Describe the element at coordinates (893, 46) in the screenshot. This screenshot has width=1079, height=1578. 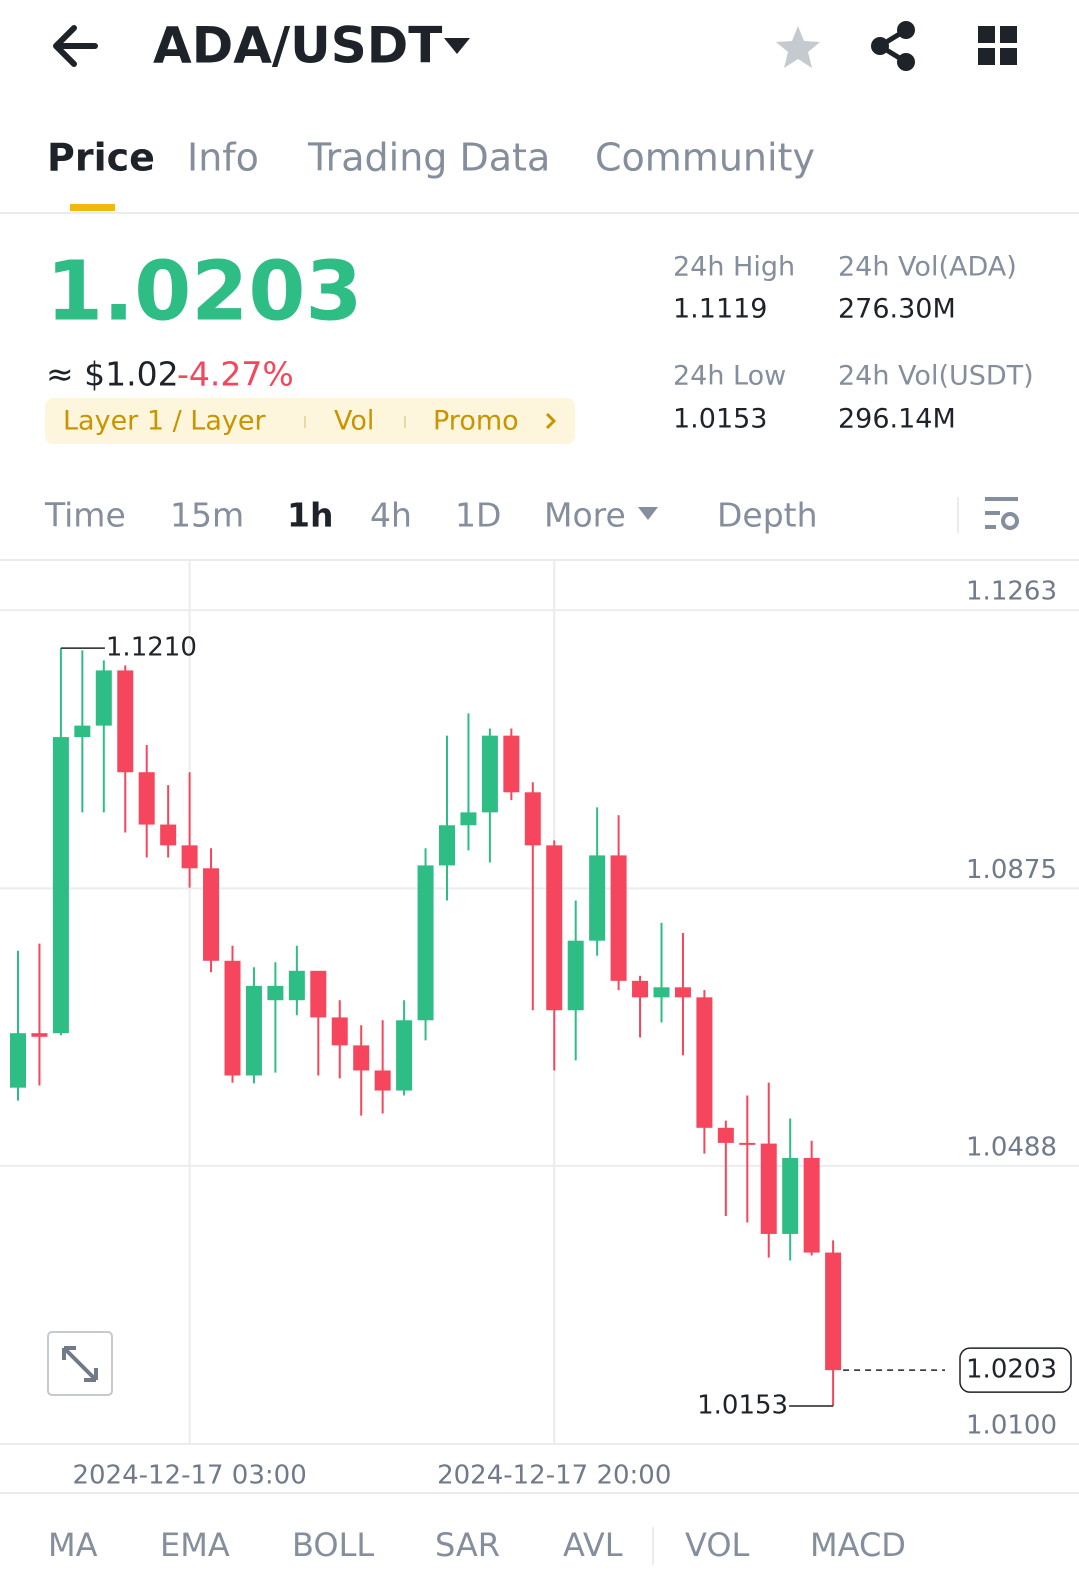
I see `share-button` at that location.